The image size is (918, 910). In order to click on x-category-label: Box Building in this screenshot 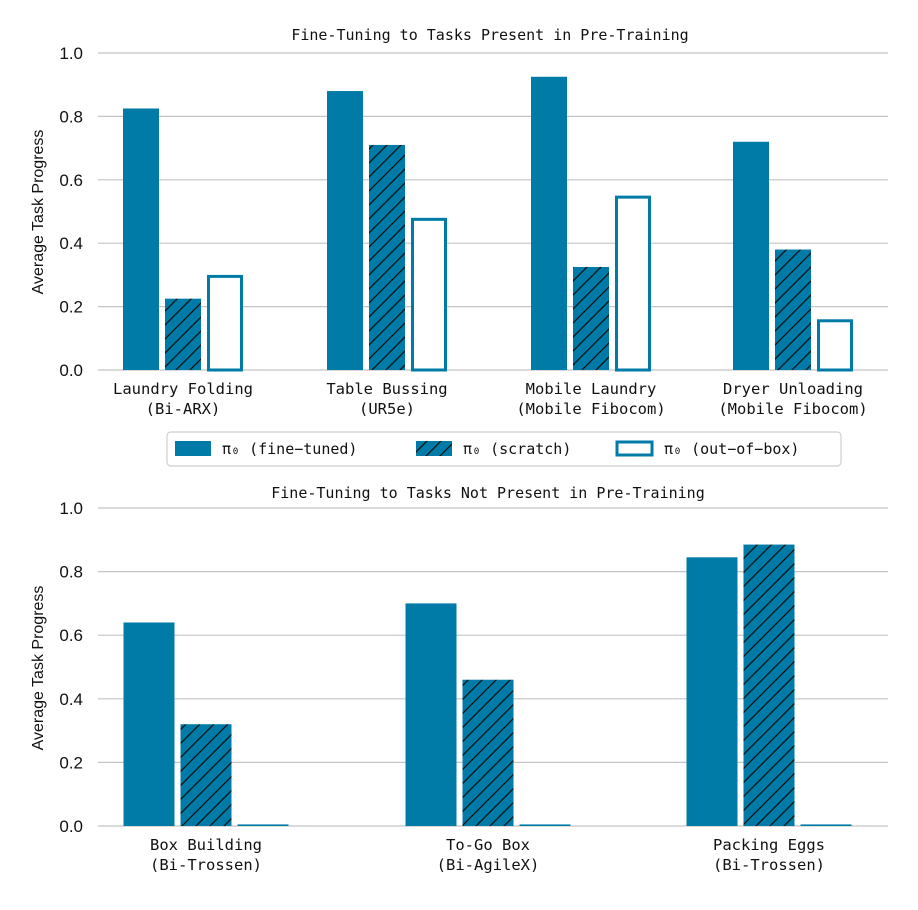, I will do `click(206, 845)`.